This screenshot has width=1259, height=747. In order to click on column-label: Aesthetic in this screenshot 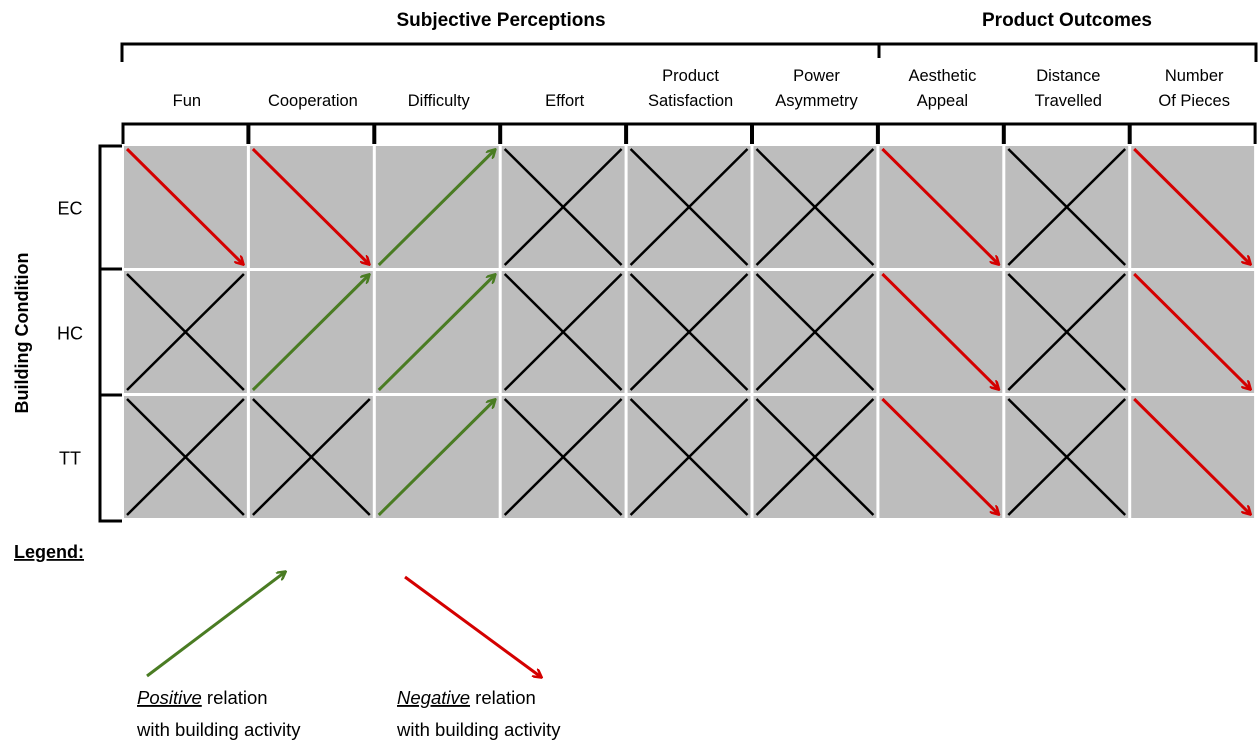, I will do `click(942, 76)`.